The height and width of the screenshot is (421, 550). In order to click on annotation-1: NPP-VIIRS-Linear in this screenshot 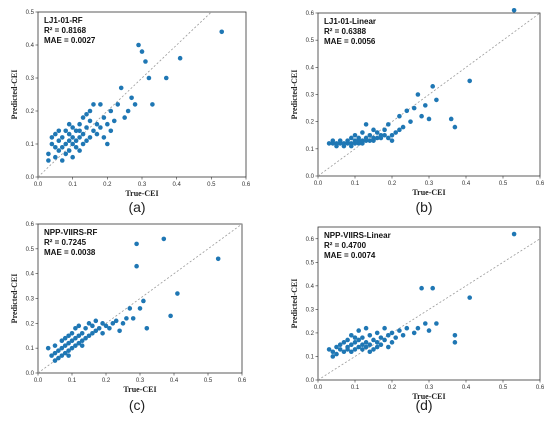, I will do `click(357, 235)`.